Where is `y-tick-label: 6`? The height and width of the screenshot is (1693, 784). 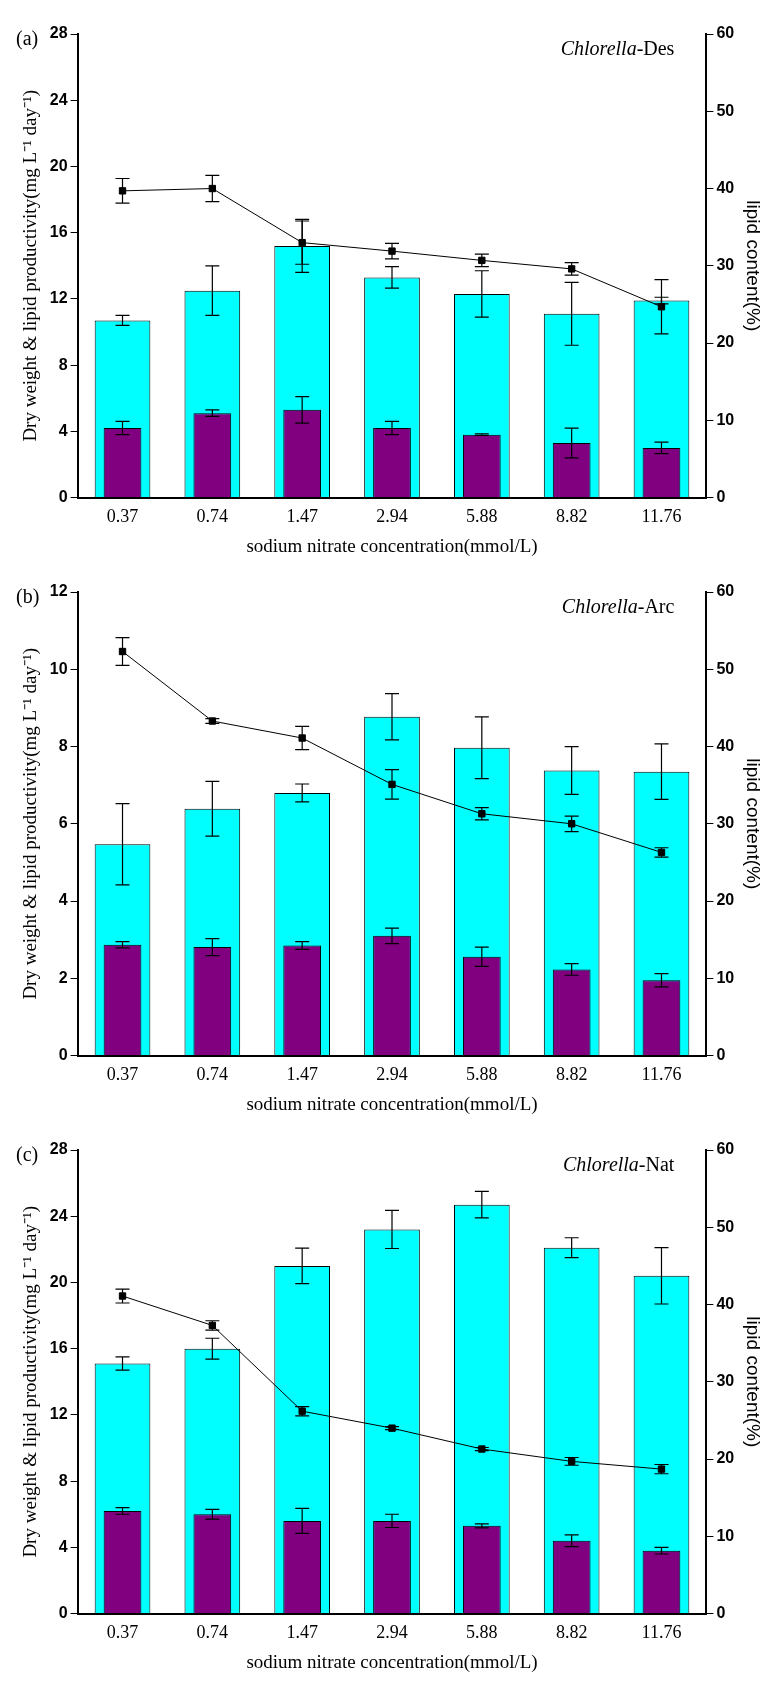 y-tick-label: 6 is located at coordinates (63, 823).